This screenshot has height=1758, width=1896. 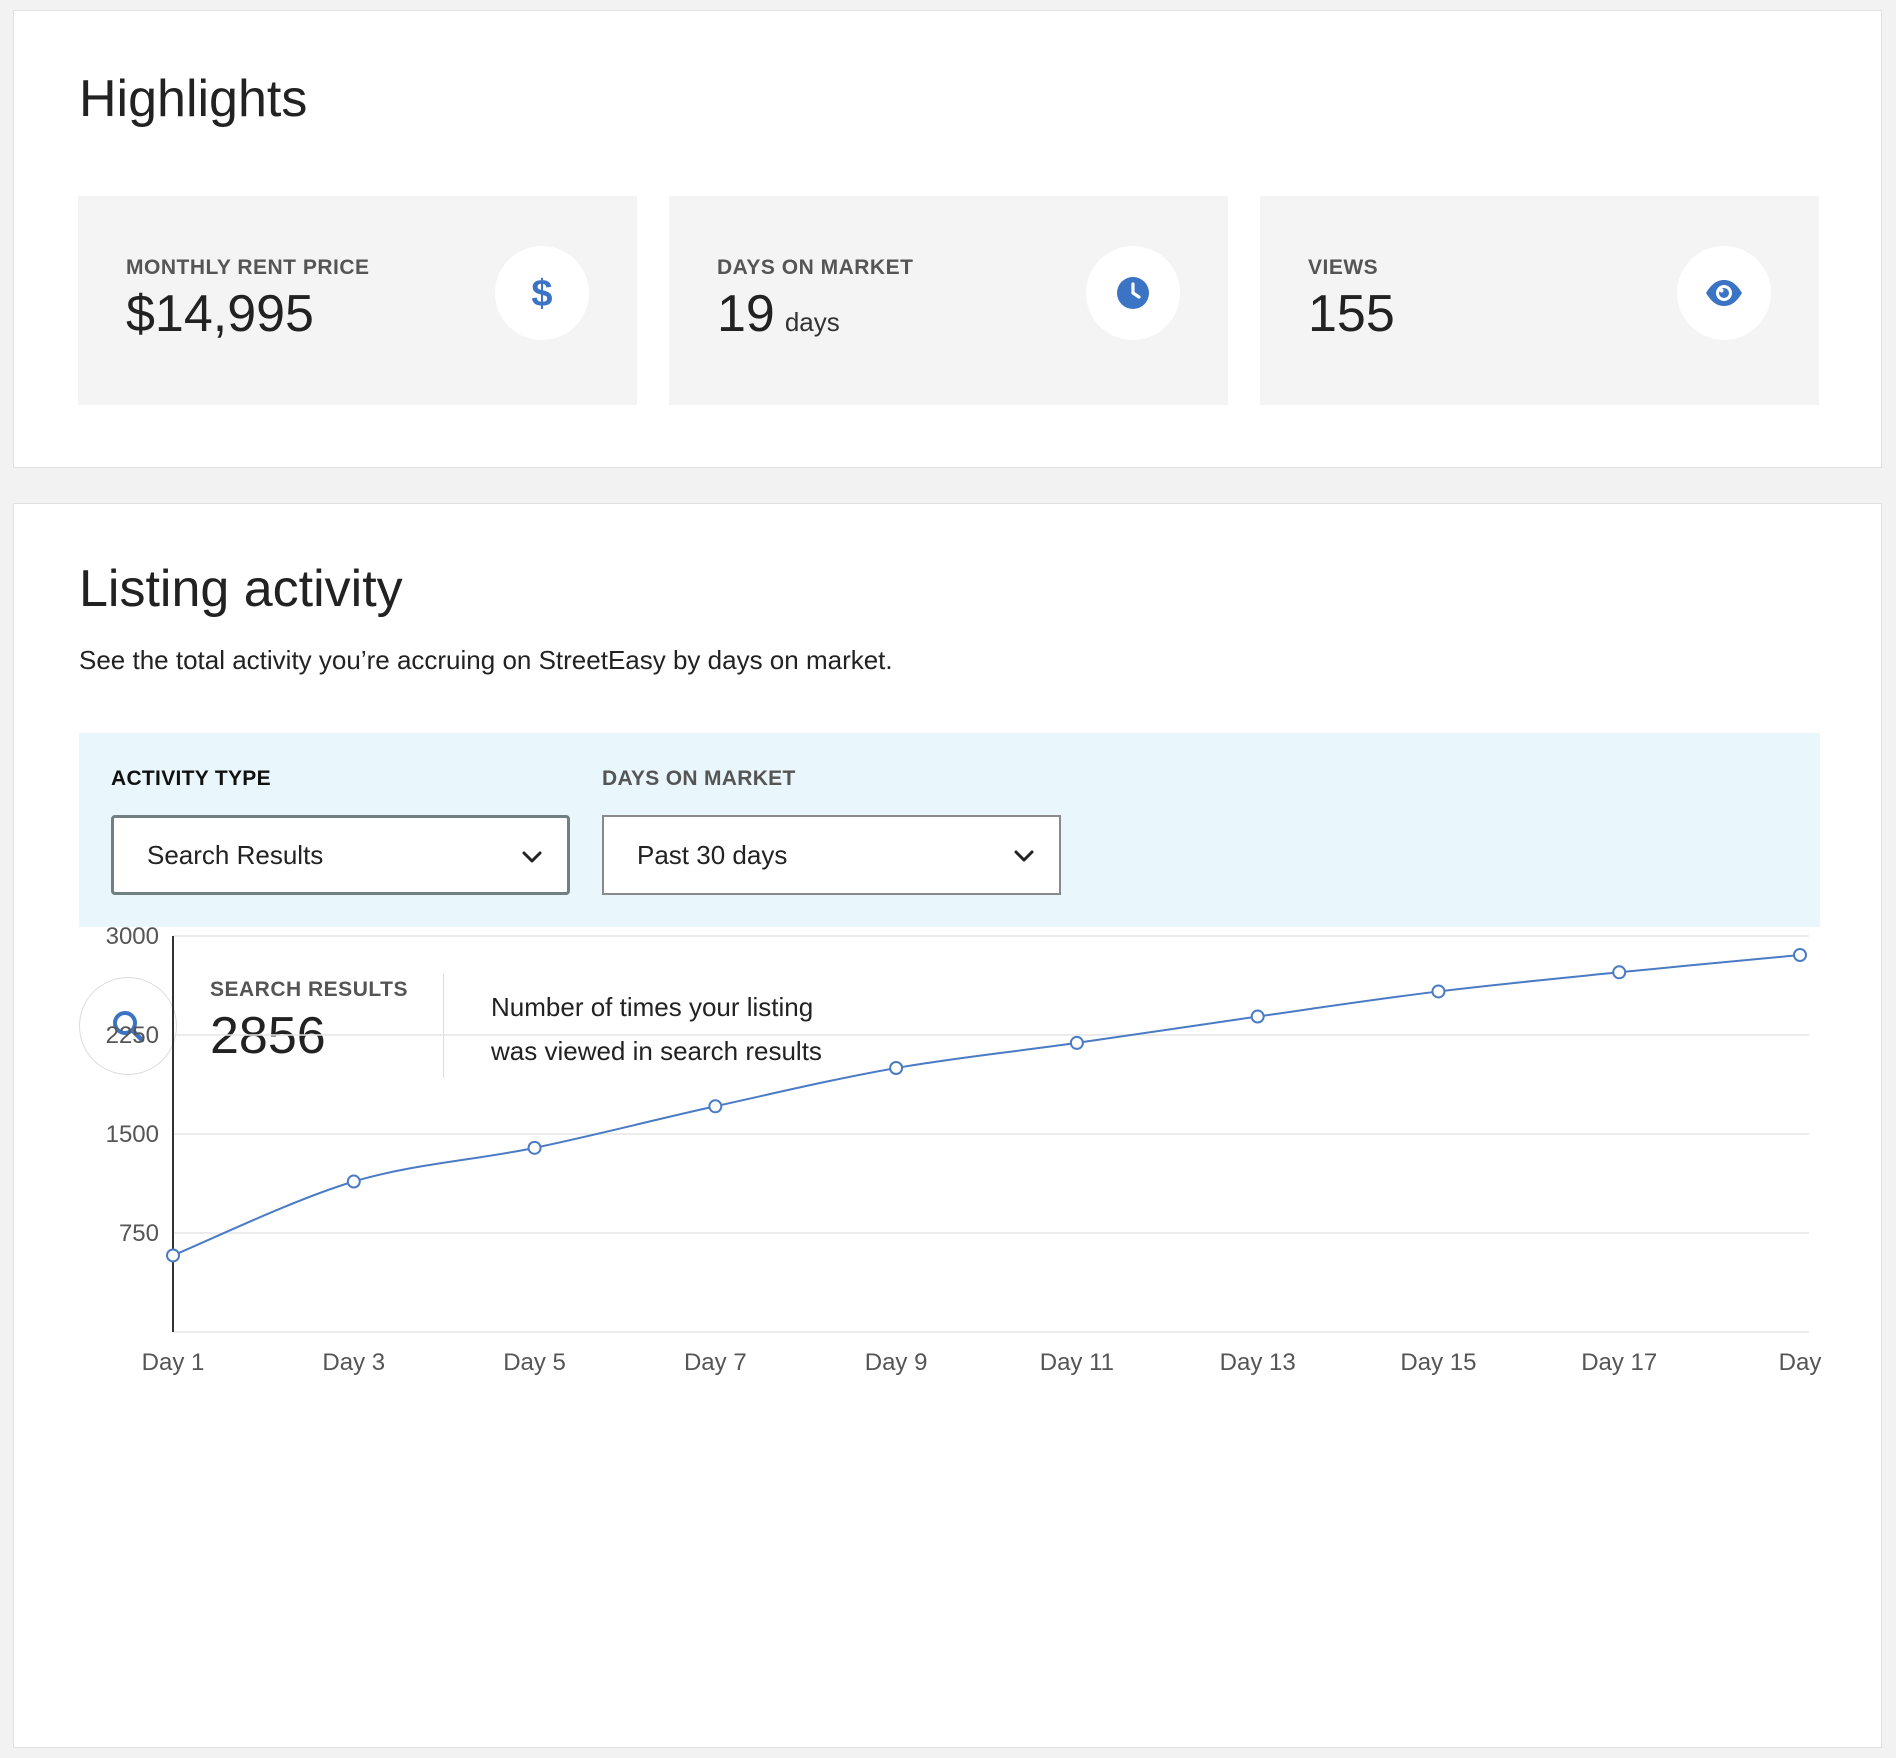 I want to click on chart-y-tick-label: 1500, so click(x=132, y=1134).